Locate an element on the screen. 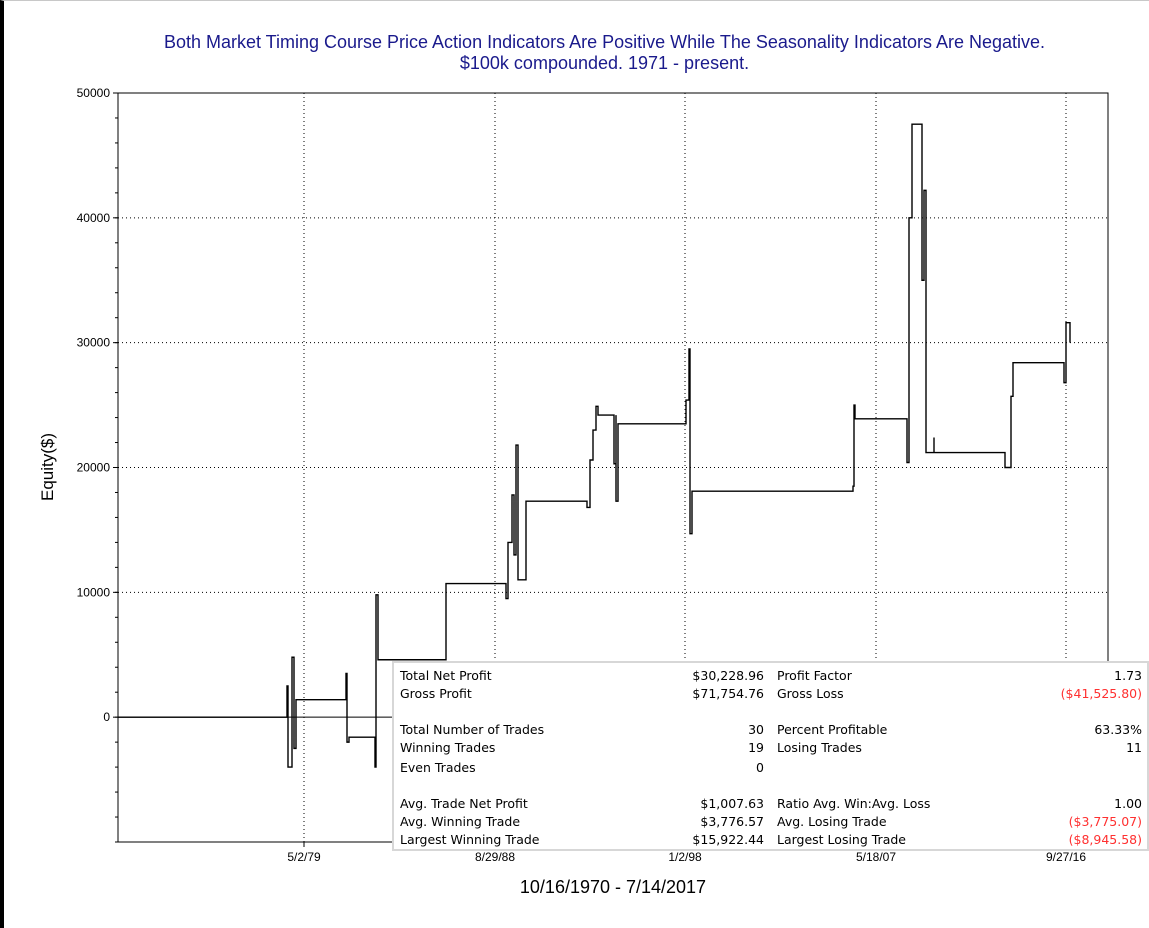  stat-value: ($3,775.07) is located at coordinates (1105, 821).